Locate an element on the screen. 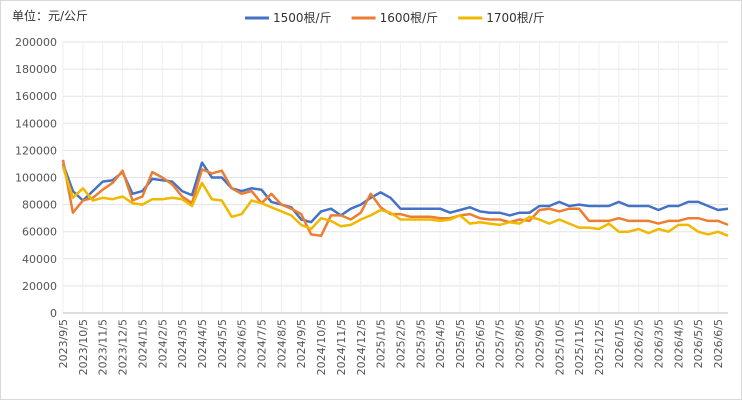 This screenshot has height=400, width=742. x-tick-label: 2025/7/5 is located at coordinates (500, 343).